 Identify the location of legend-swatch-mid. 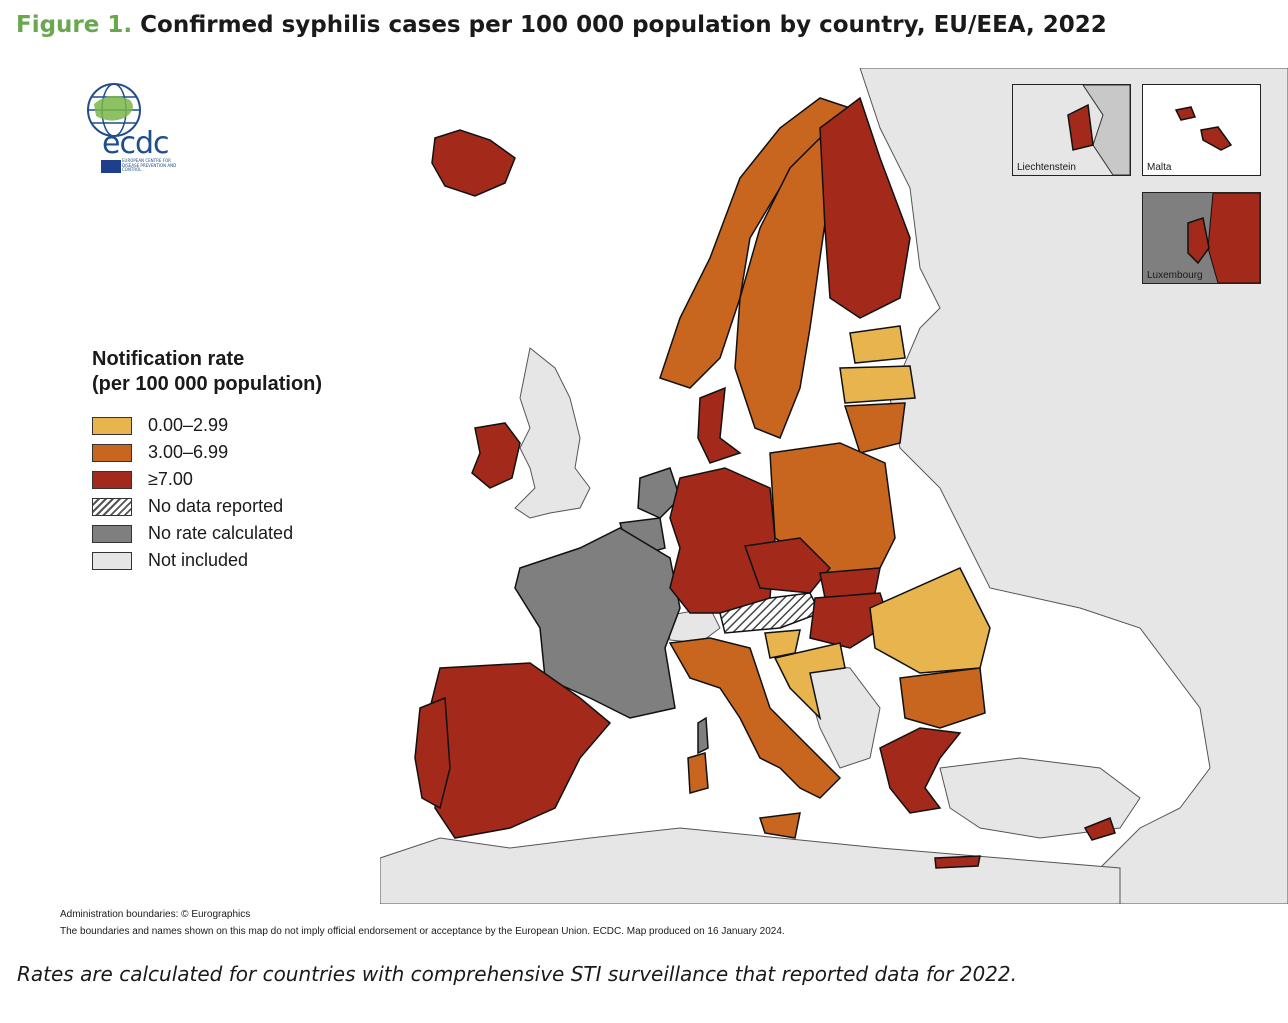
(112, 452).